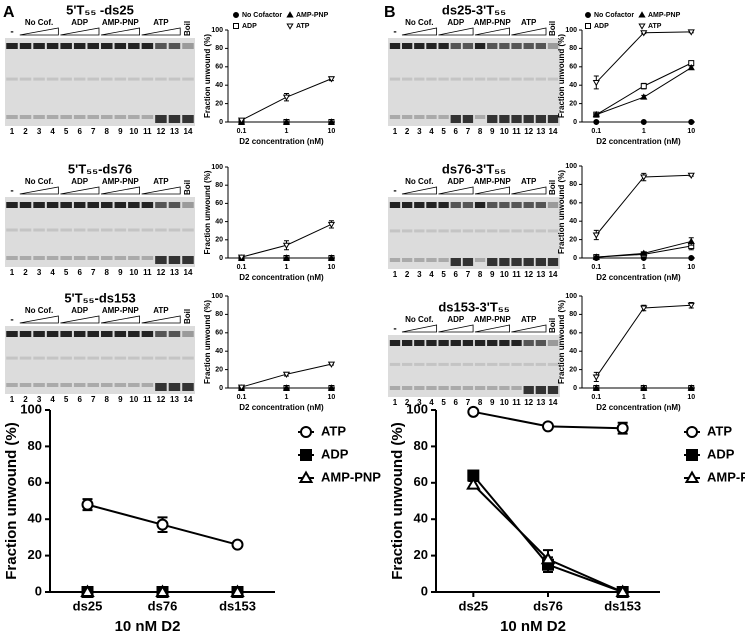 This screenshot has height=632, width=745. Describe the element at coordinates (80, 310) in the screenshot. I see `lane-group-label: ADP` at that location.